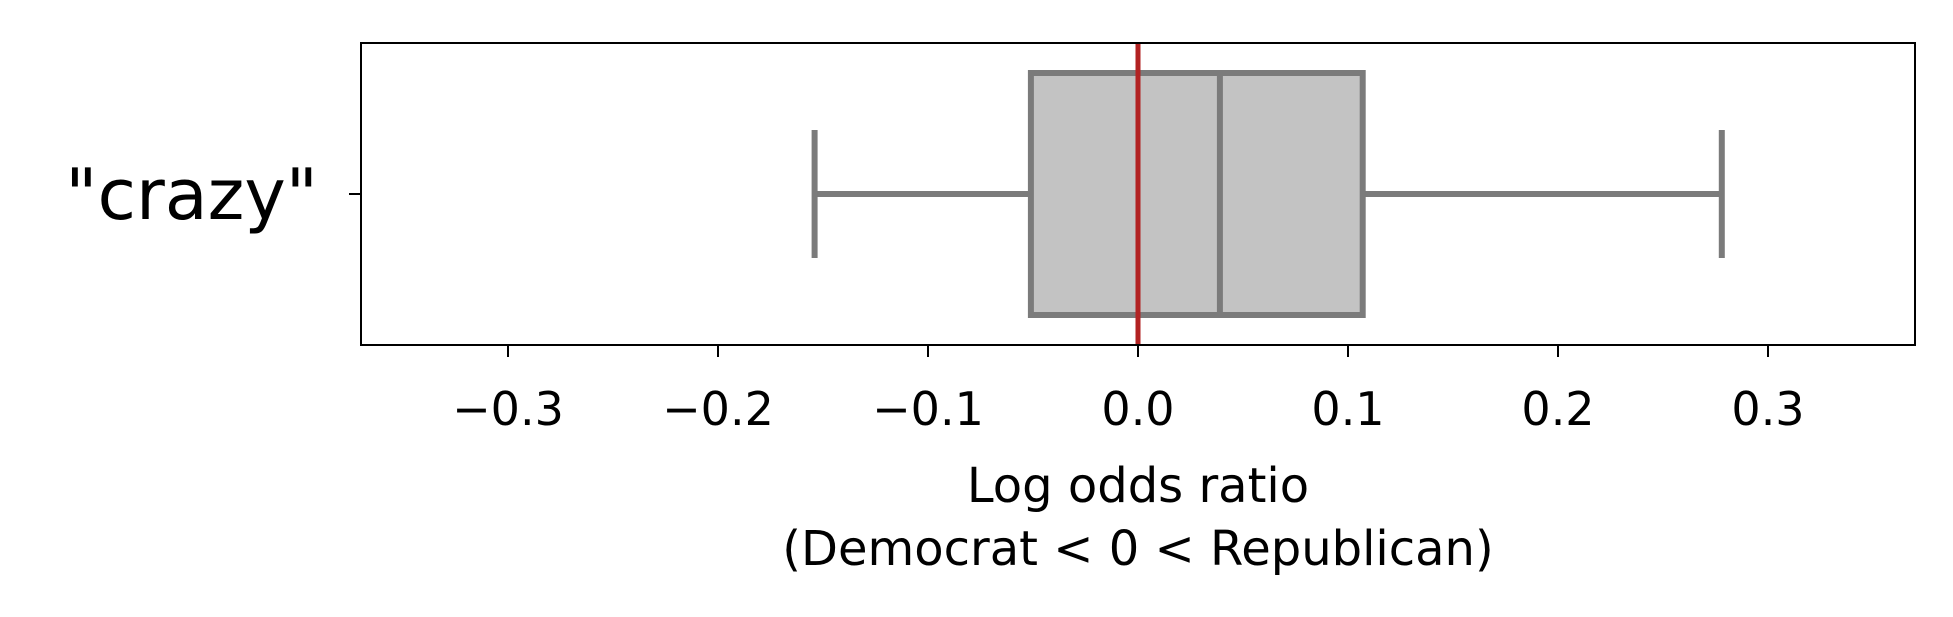  I want to click on x-tick-label: −0.2, so click(718, 409).